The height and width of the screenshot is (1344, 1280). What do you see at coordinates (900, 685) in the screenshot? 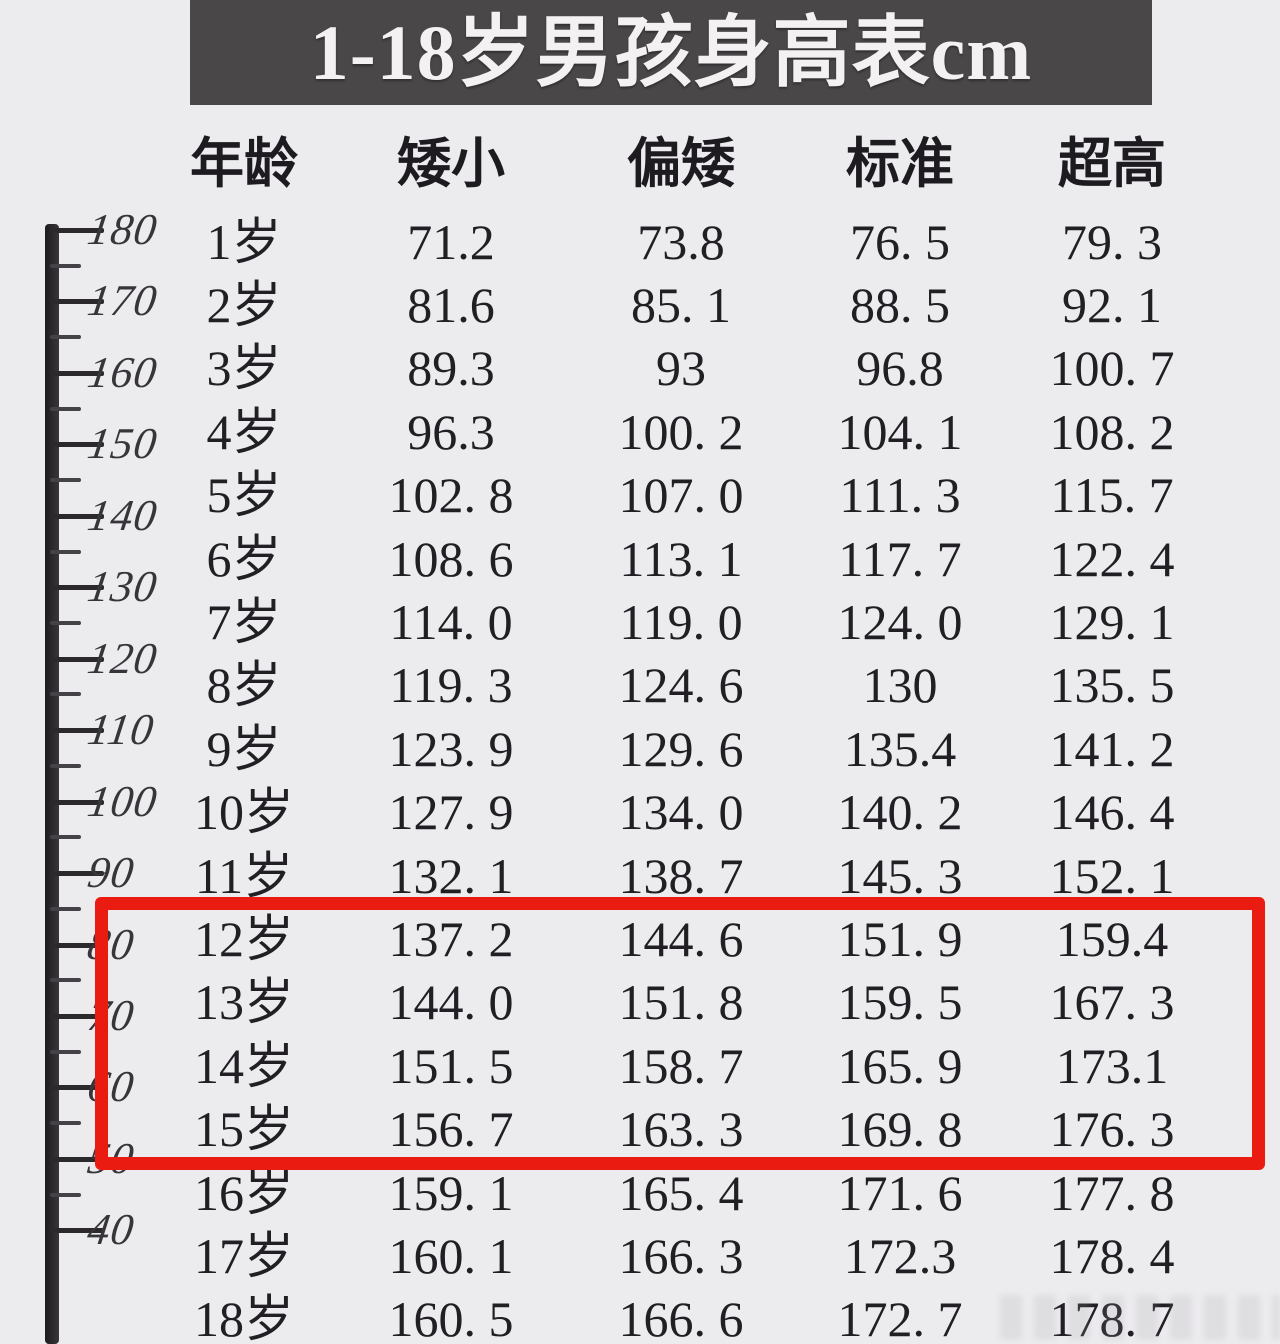
I see `value-cell: 130` at bounding box center [900, 685].